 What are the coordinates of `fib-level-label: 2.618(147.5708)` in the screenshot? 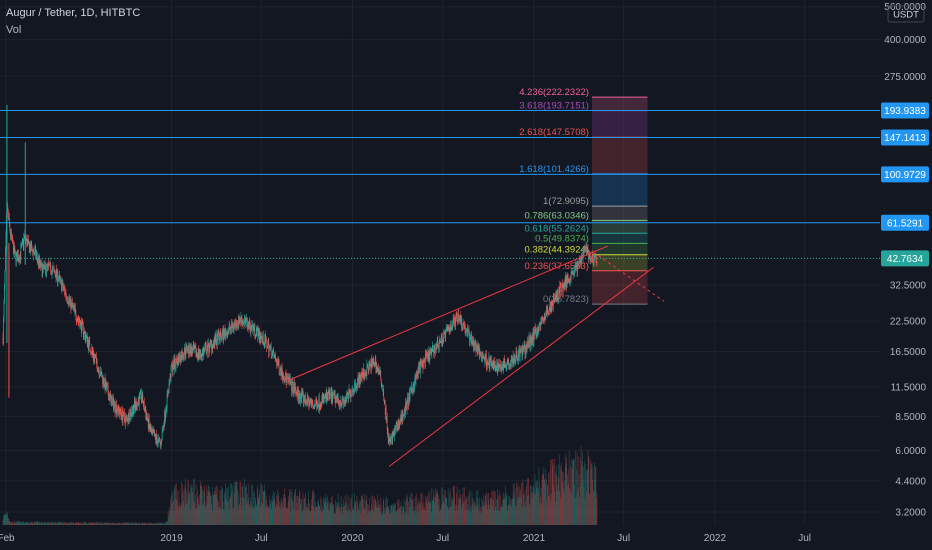 It's located at (554, 132).